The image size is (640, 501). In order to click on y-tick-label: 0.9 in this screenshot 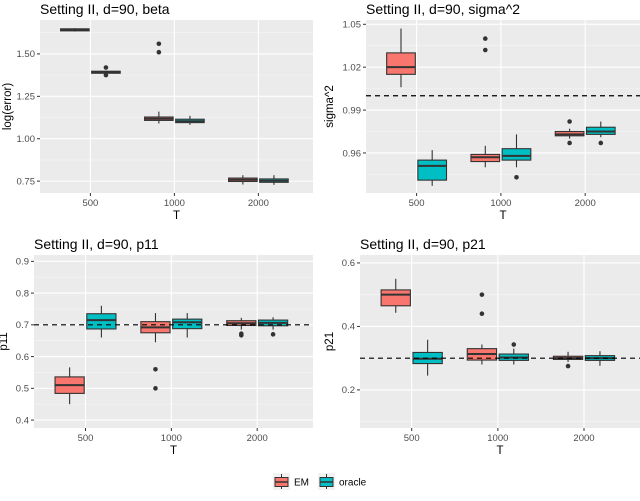, I will do `click(22, 262)`.